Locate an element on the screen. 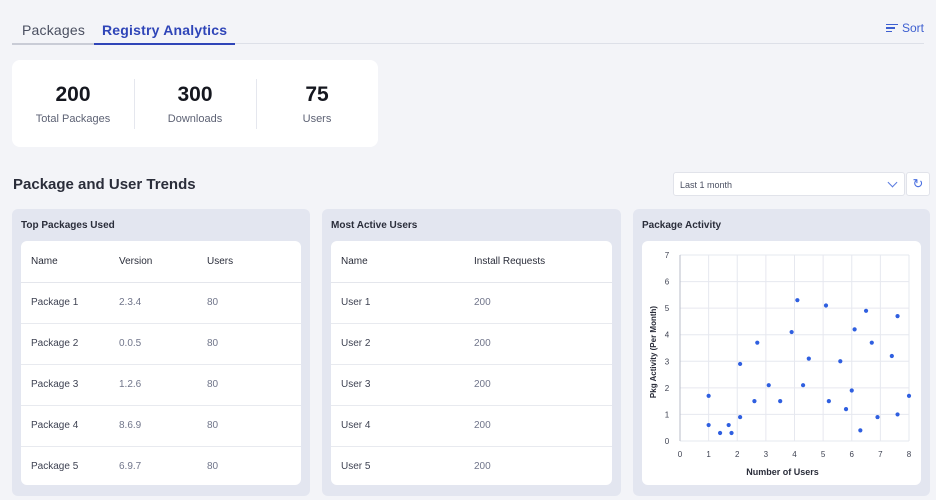 The width and height of the screenshot is (936, 500). refresh-icon: ↻ is located at coordinates (918, 183).